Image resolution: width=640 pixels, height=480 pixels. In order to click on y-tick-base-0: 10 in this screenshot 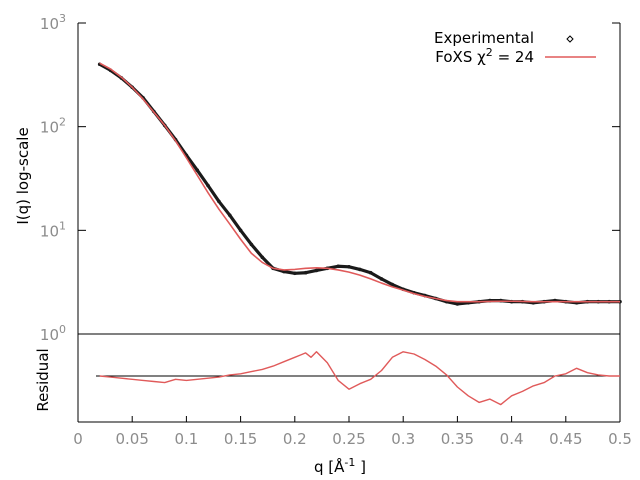, I will do `click(49, 335)`.